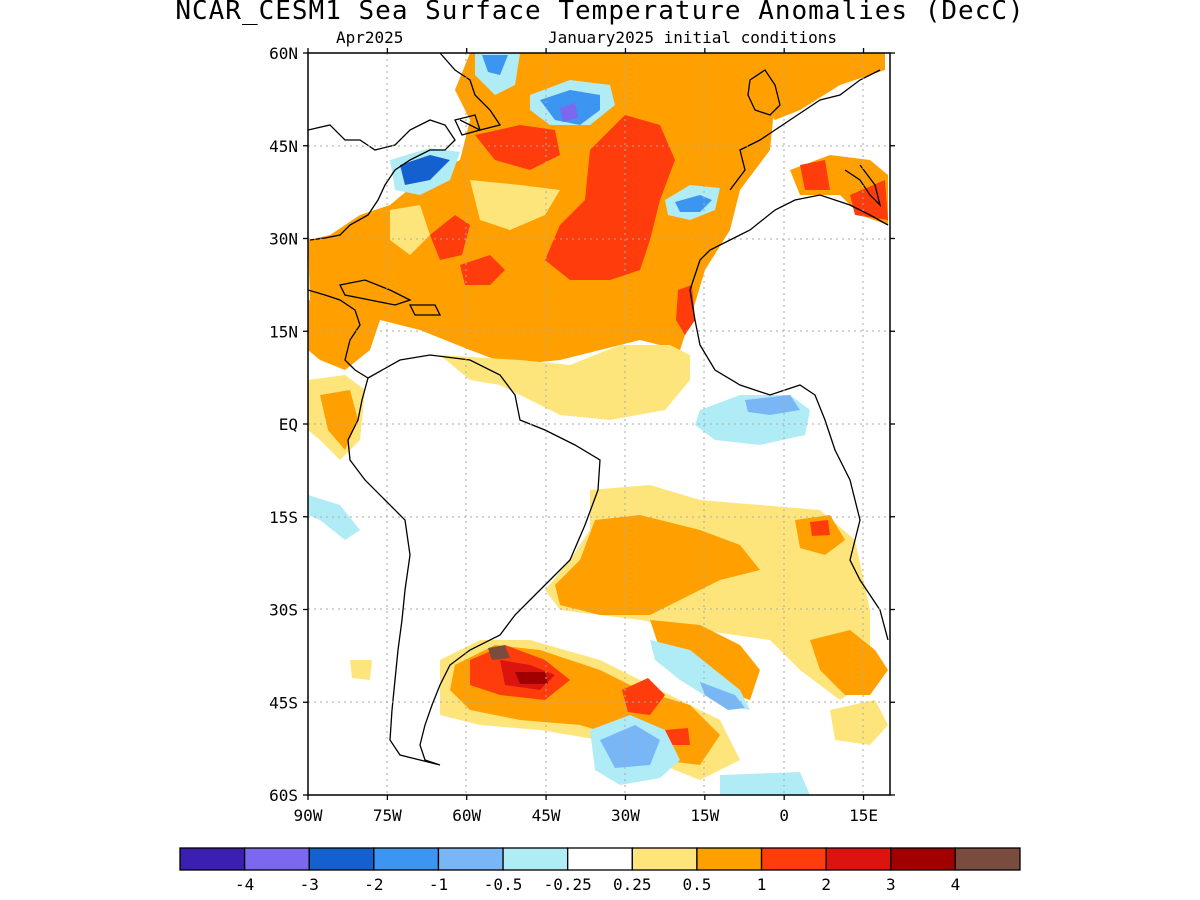 The image size is (1200, 900). Describe the element at coordinates (283, 517) in the screenshot. I see `lat-tick-label: 15S` at that location.